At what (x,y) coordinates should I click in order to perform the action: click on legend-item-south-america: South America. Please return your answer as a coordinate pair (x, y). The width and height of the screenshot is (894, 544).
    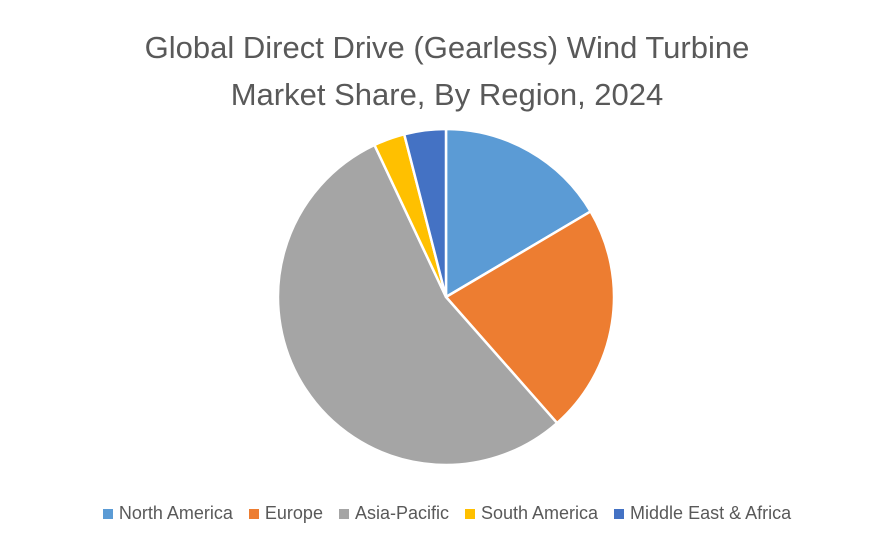
    Looking at the image, I should click on (531, 513).